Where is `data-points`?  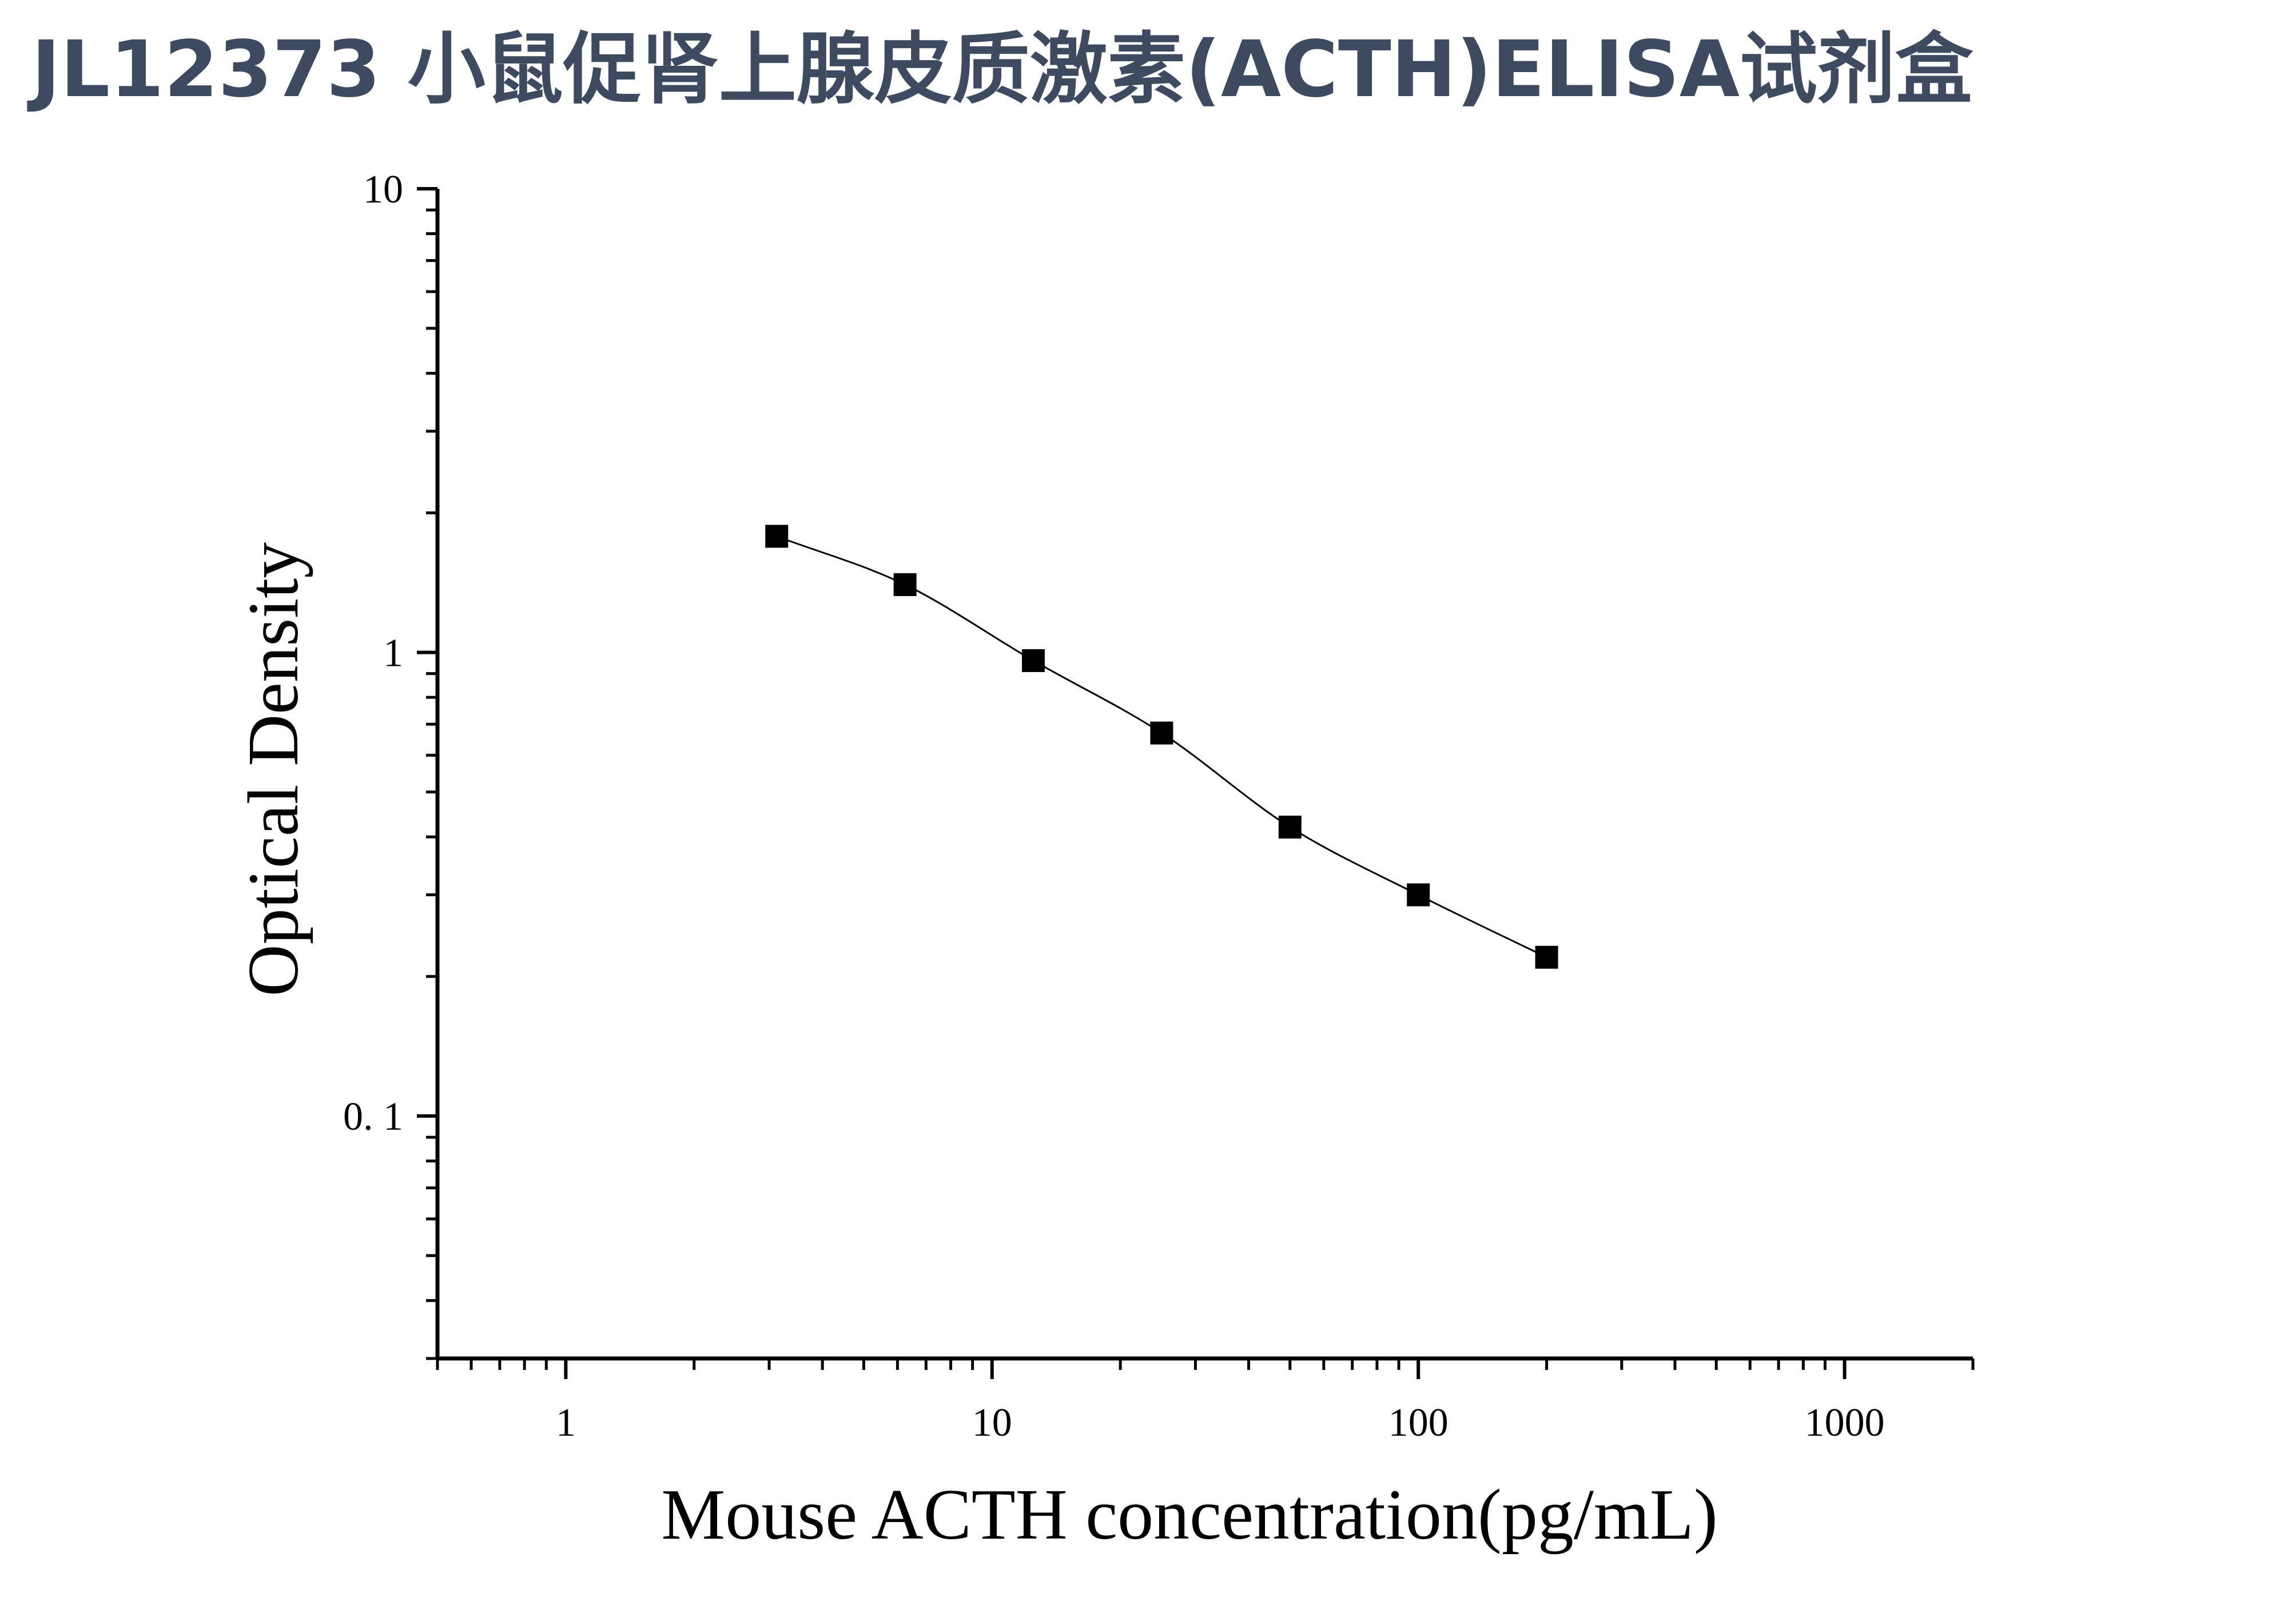
data-points is located at coordinates (1161, 747).